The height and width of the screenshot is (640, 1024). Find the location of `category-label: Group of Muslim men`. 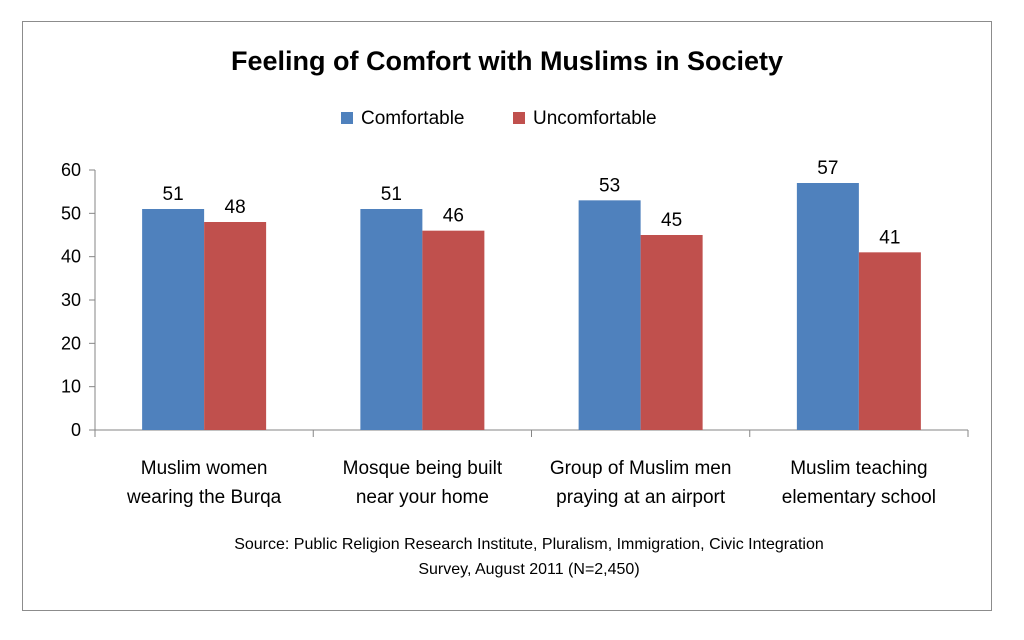

category-label: Group of Muslim men is located at coordinates (641, 468).